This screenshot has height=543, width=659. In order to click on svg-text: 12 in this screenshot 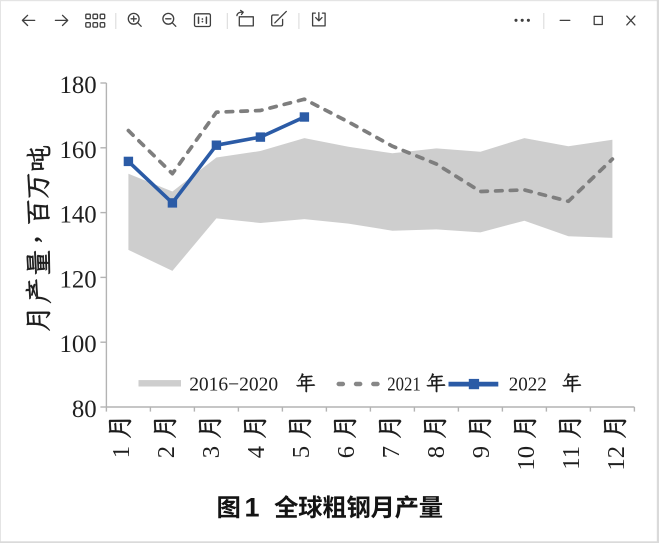, I will do `click(616, 458)`.